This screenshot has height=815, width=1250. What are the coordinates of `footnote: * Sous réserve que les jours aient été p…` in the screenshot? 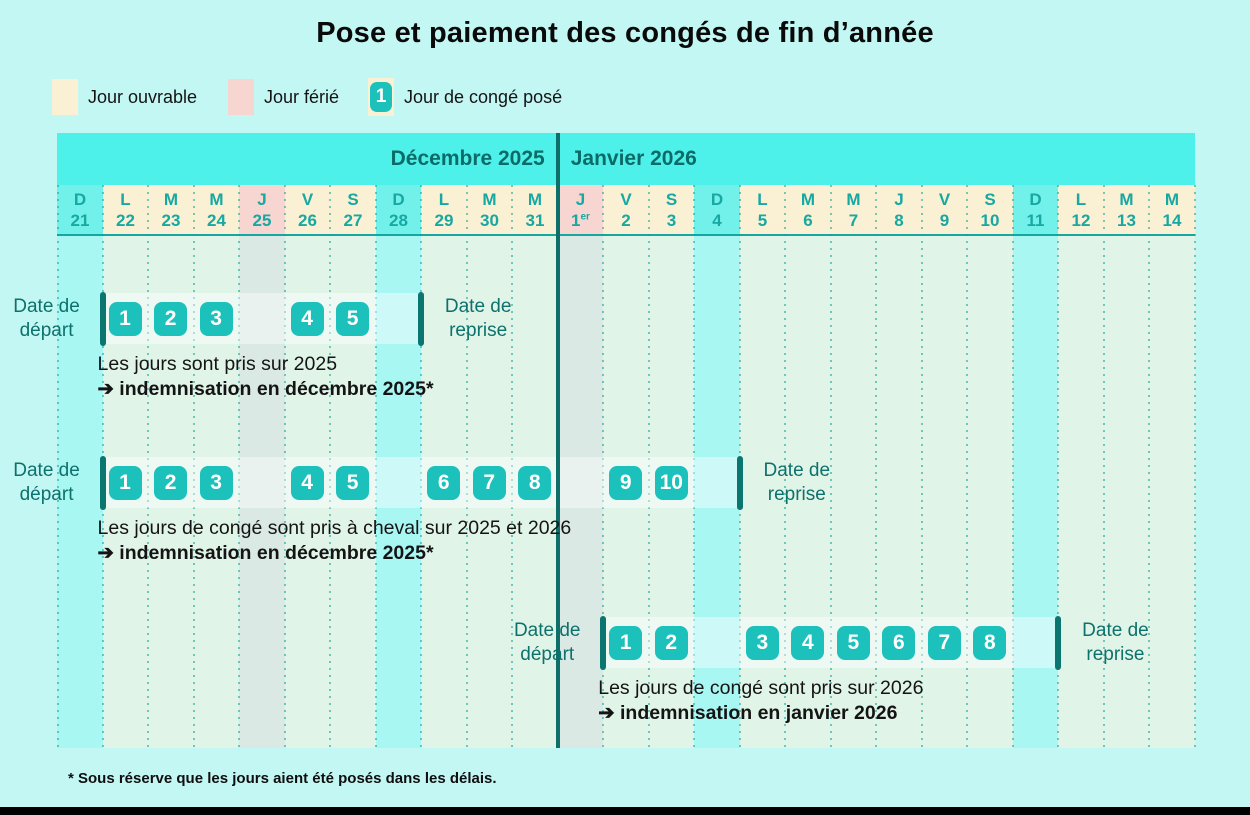 It's located at (282, 778).